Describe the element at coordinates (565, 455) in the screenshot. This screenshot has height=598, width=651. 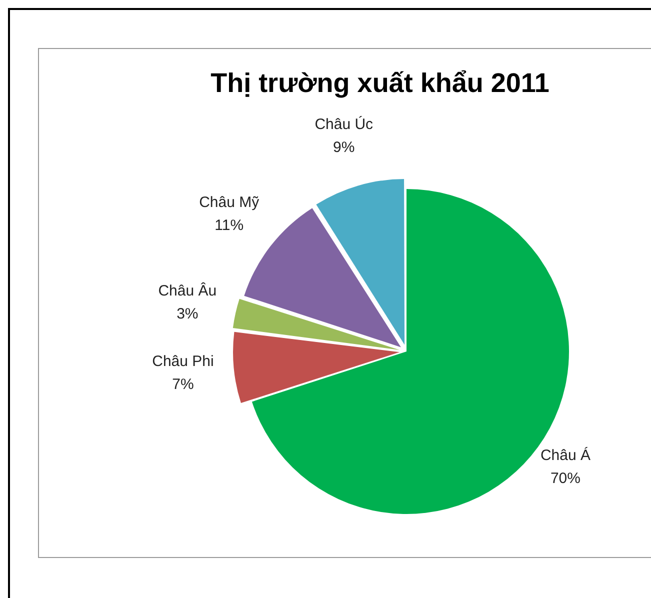
I see `slice-label: Châu Á` at that location.